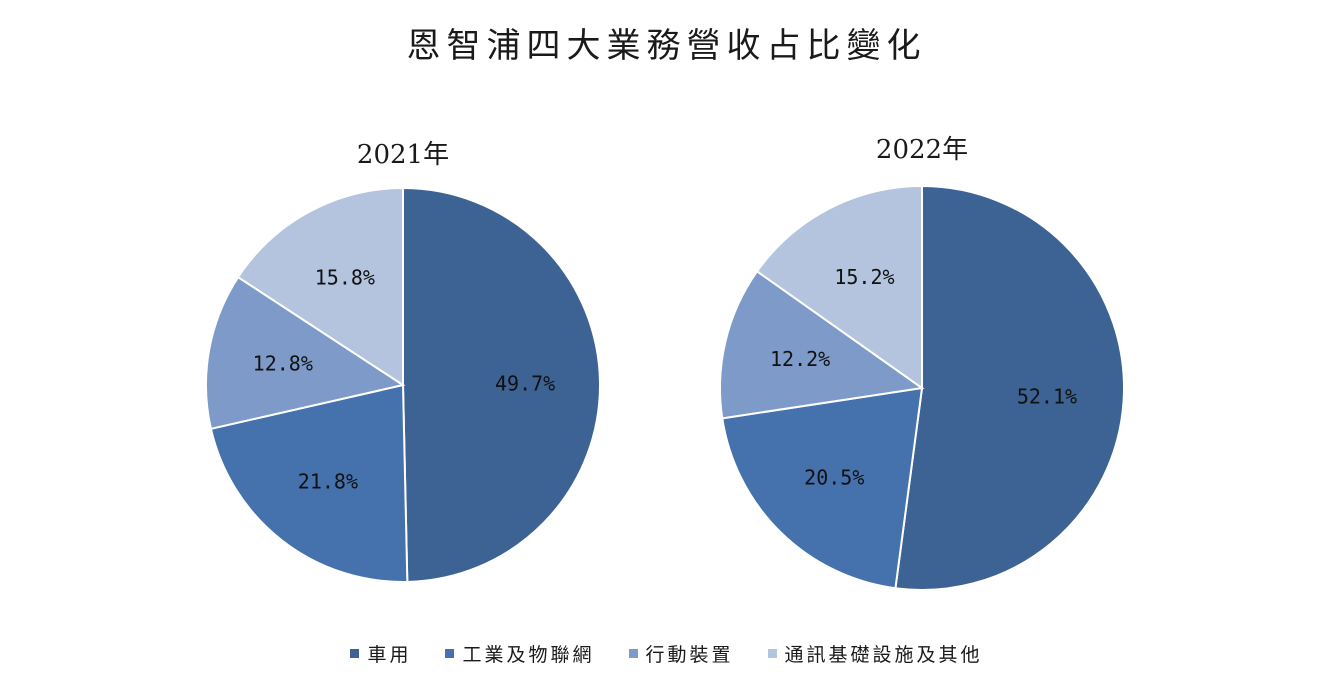 The width and height of the screenshot is (1333, 681). What do you see at coordinates (403, 155) in the screenshot?
I see `pie-title: 2021年` at bounding box center [403, 155].